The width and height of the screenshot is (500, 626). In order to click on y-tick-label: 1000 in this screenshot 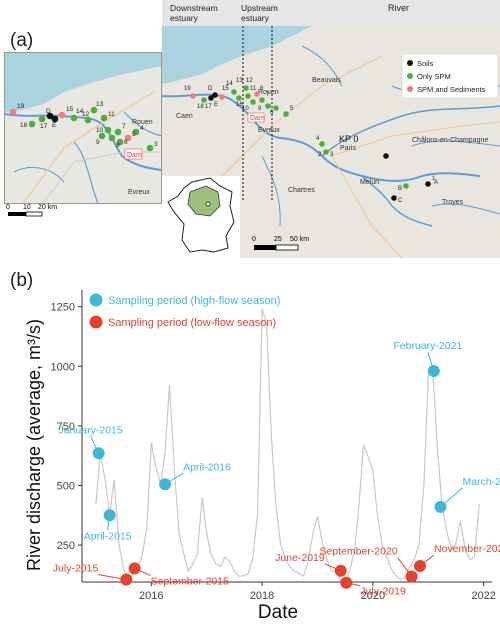, I will do `click(63, 367)`.